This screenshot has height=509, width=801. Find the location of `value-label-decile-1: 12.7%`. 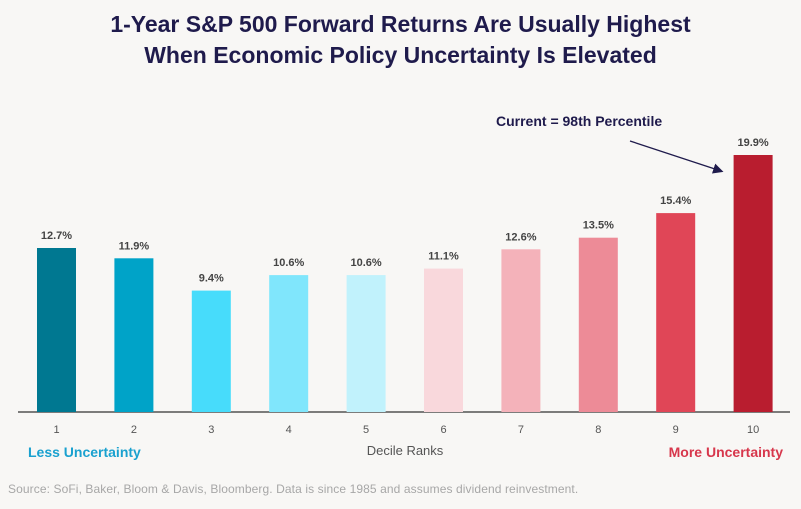

value-label-decile-1: 12.7% is located at coordinates (56, 236).